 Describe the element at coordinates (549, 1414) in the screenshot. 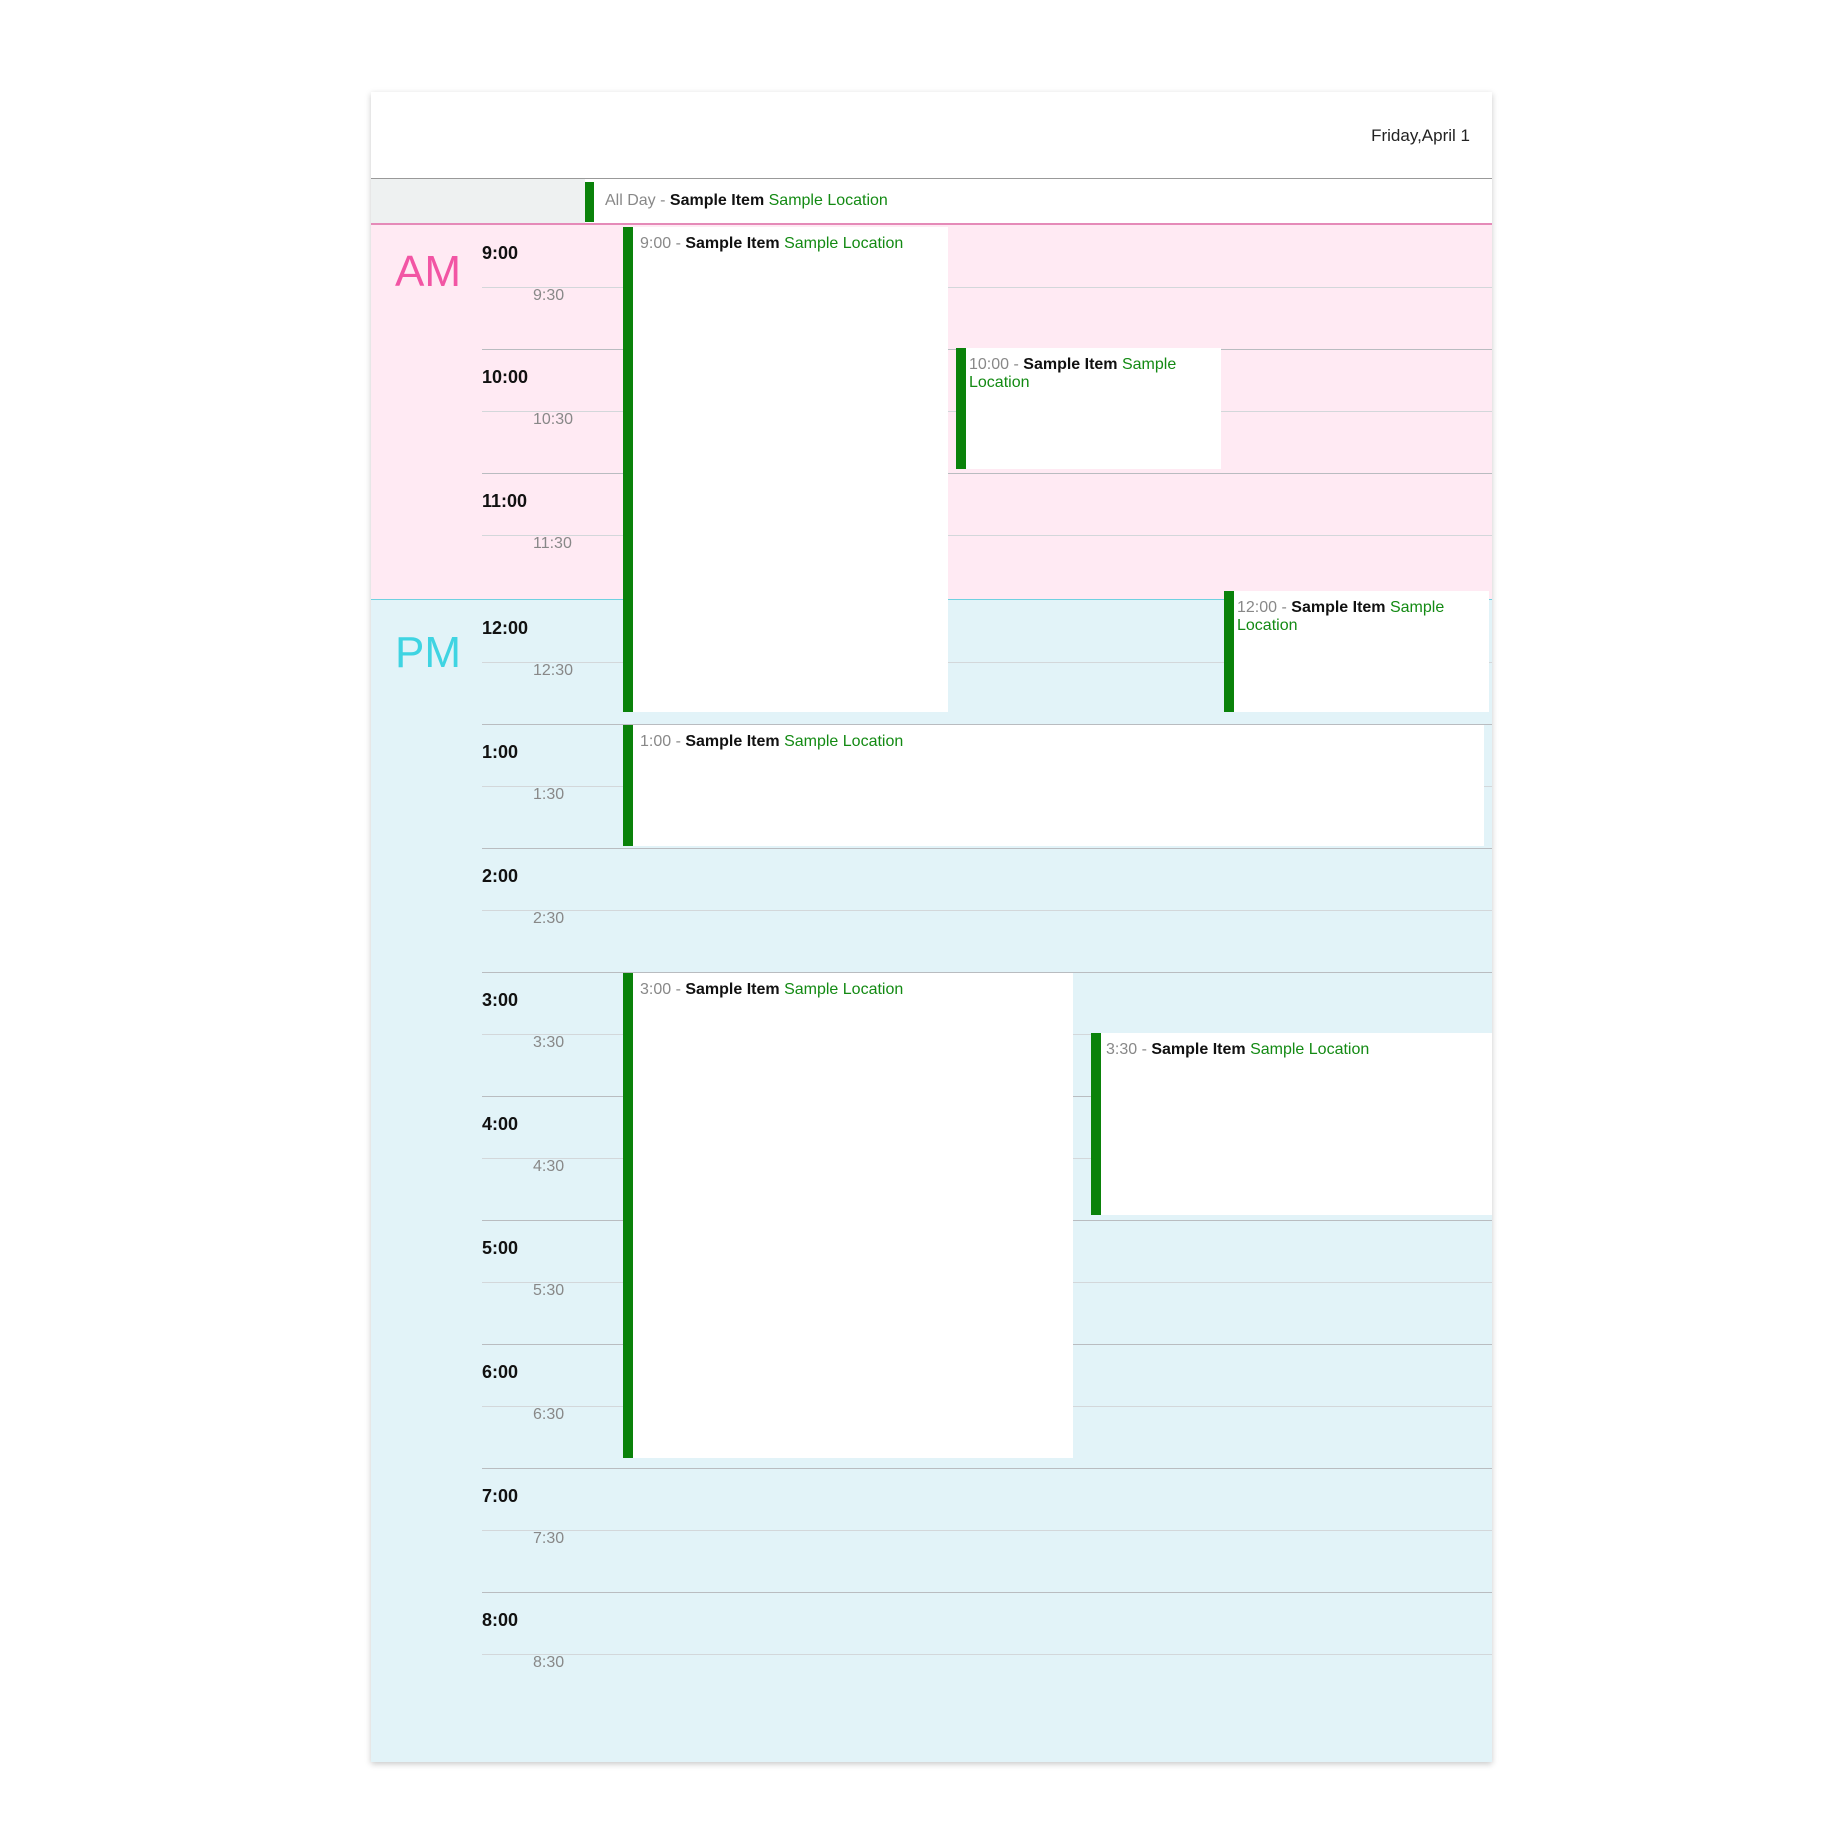

I see `half-label-630: 6:30` at that location.